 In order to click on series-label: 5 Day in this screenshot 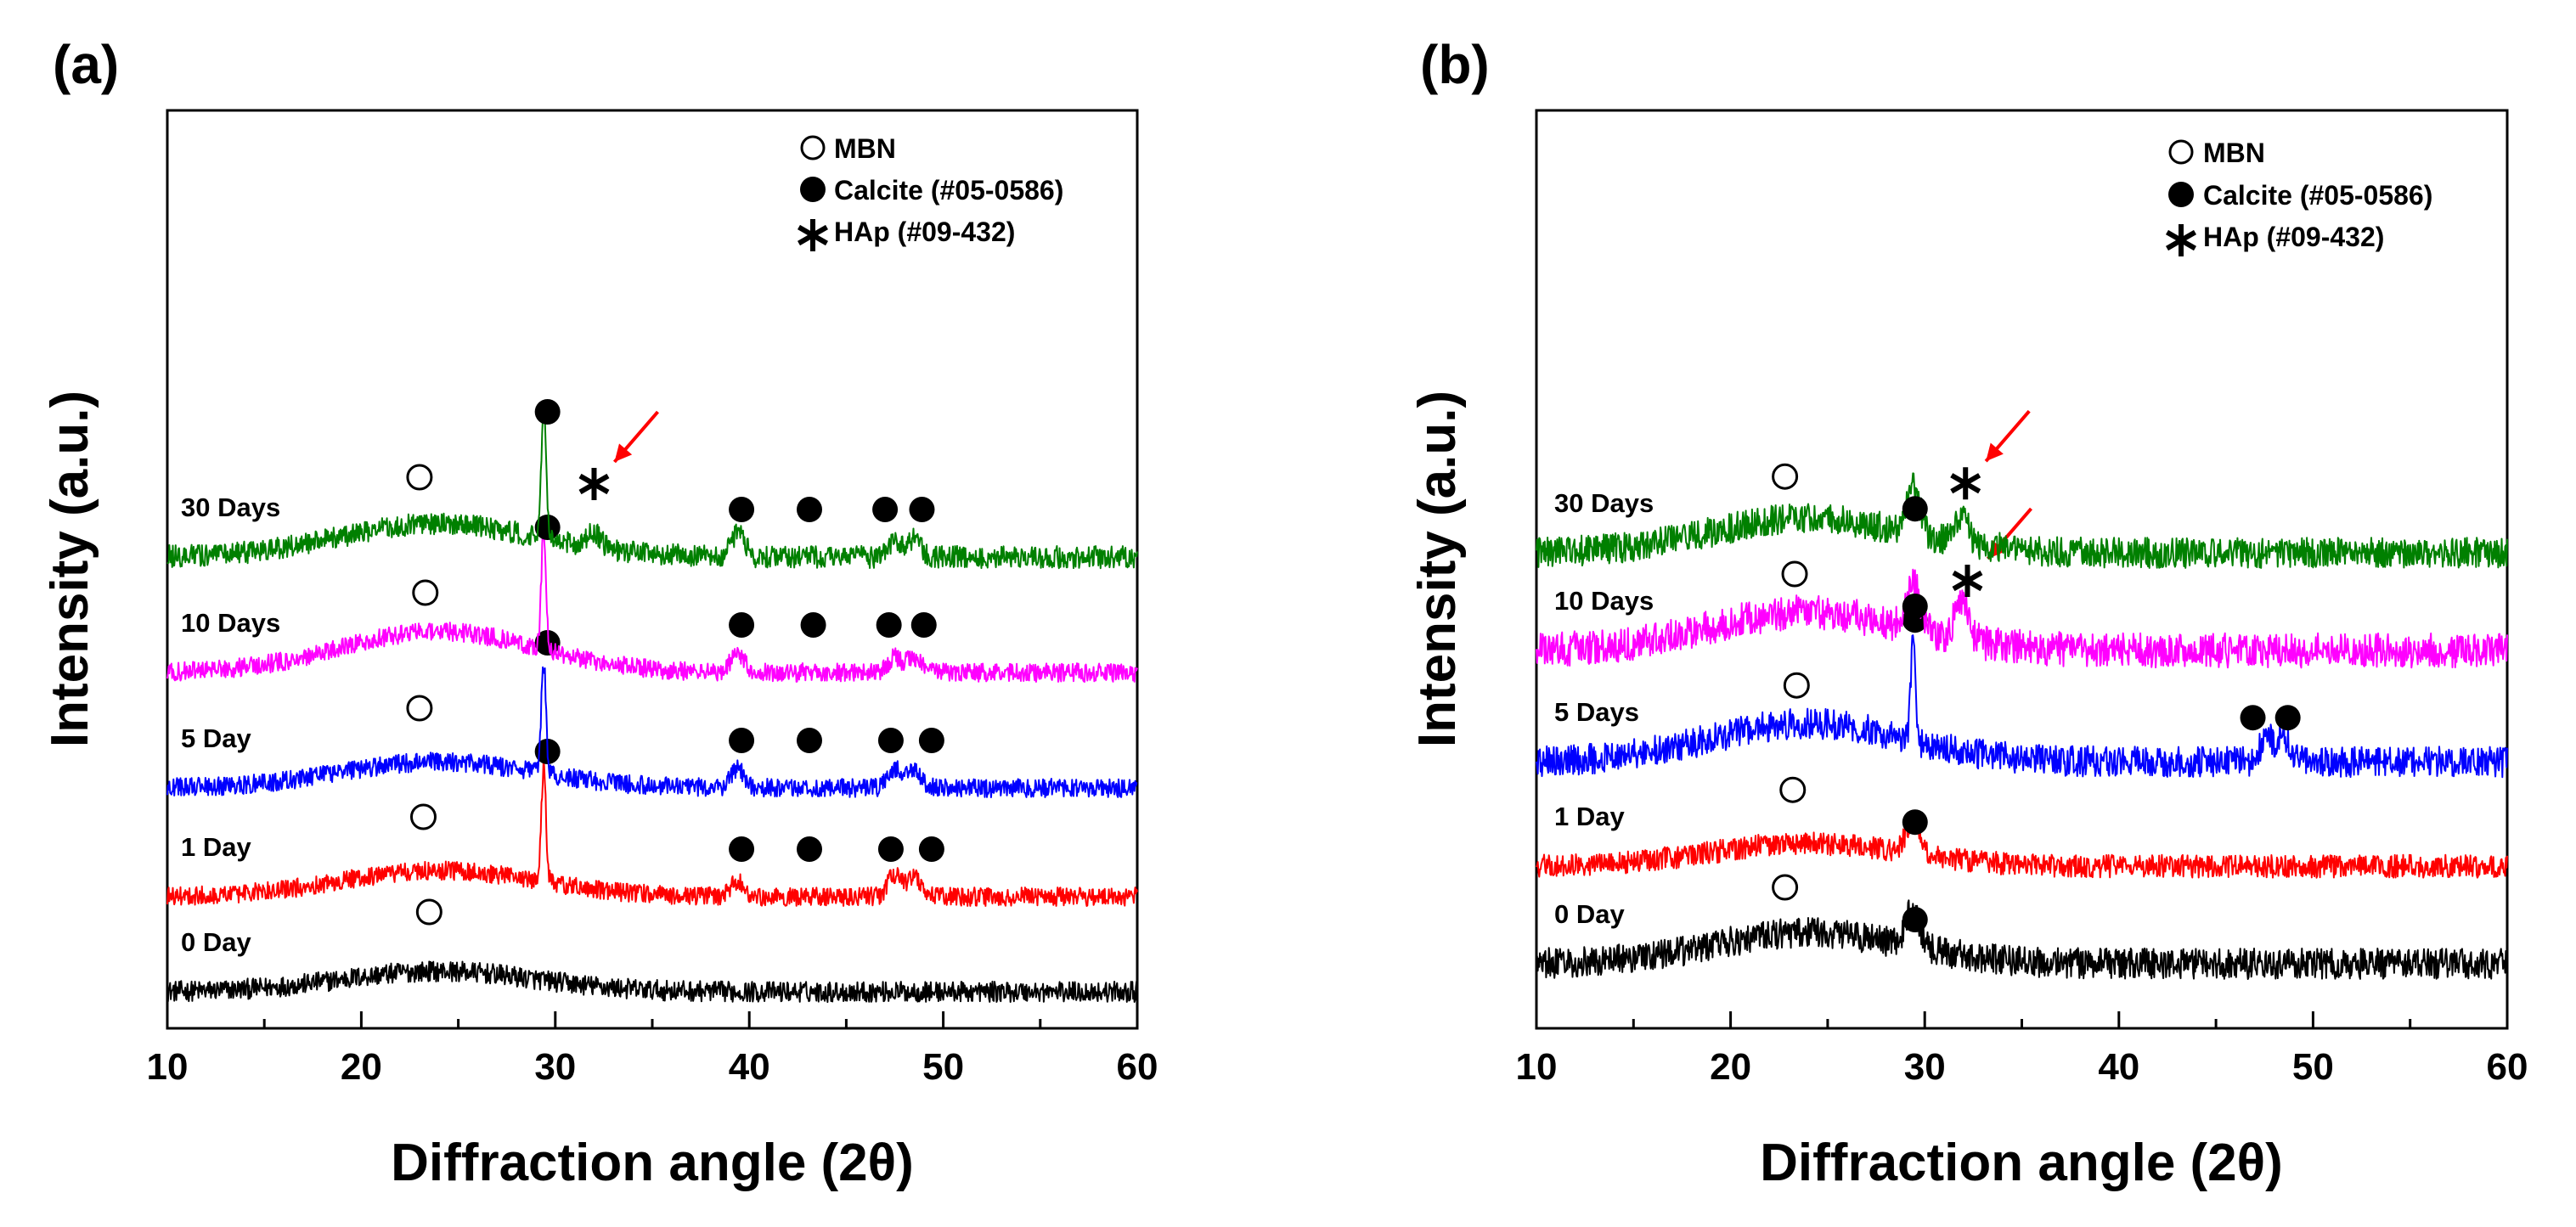, I will do `click(216, 738)`.